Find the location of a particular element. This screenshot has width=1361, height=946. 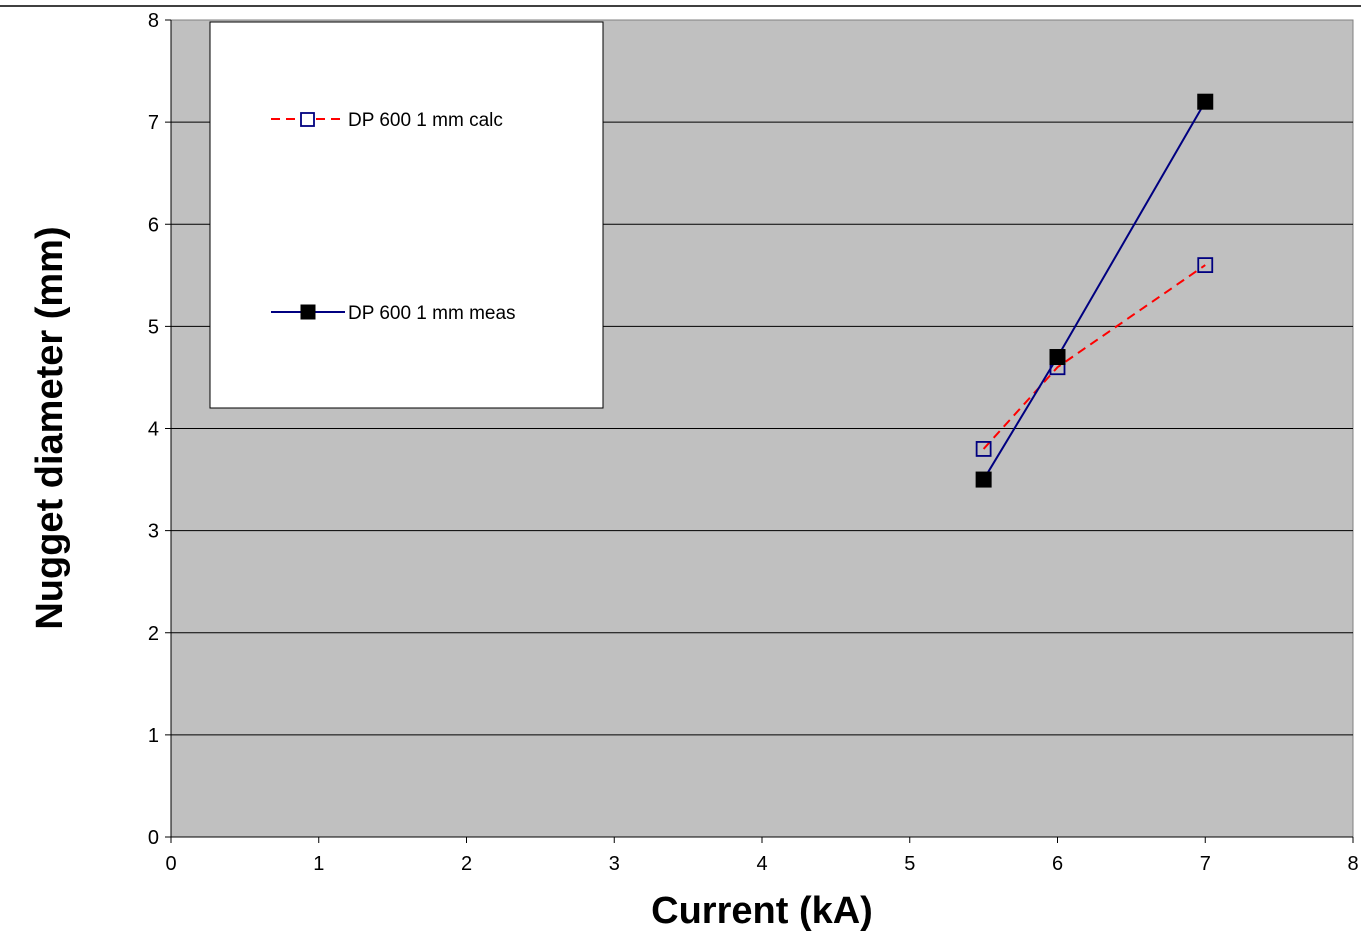

x-axis-title: Current (kA) is located at coordinates (762, 911).